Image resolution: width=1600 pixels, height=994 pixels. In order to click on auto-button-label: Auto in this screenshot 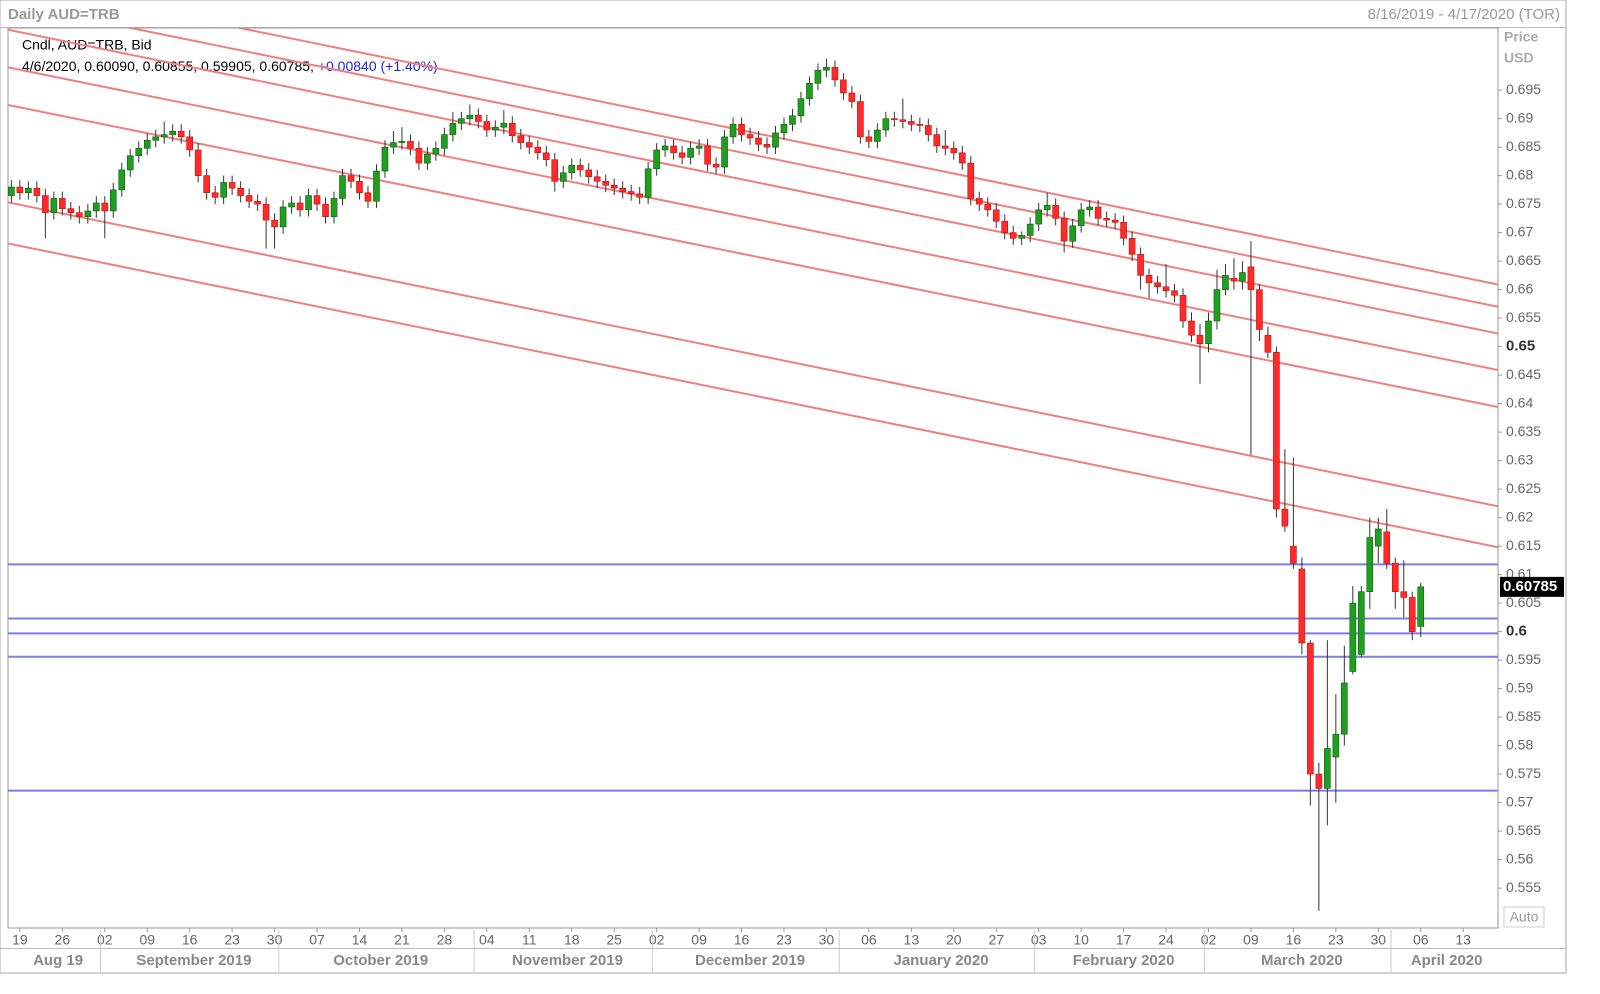, I will do `click(1524, 917)`.